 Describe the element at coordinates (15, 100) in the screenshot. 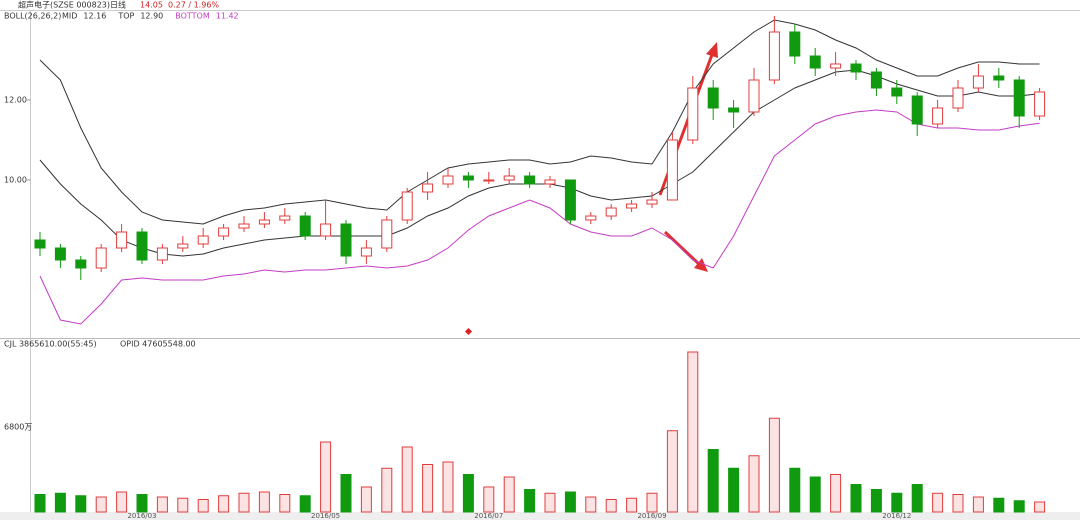

I see `y-tick-label: 12.00` at that location.